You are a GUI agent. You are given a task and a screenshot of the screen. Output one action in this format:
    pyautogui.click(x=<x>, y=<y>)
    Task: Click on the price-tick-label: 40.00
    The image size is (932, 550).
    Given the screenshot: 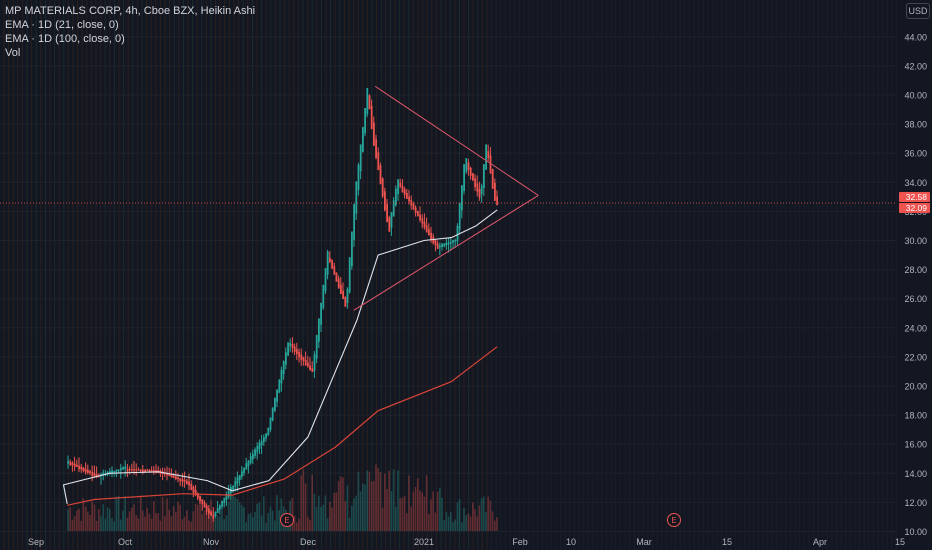 What is the action you would take?
    pyautogui.click(x=915, y=96)
    